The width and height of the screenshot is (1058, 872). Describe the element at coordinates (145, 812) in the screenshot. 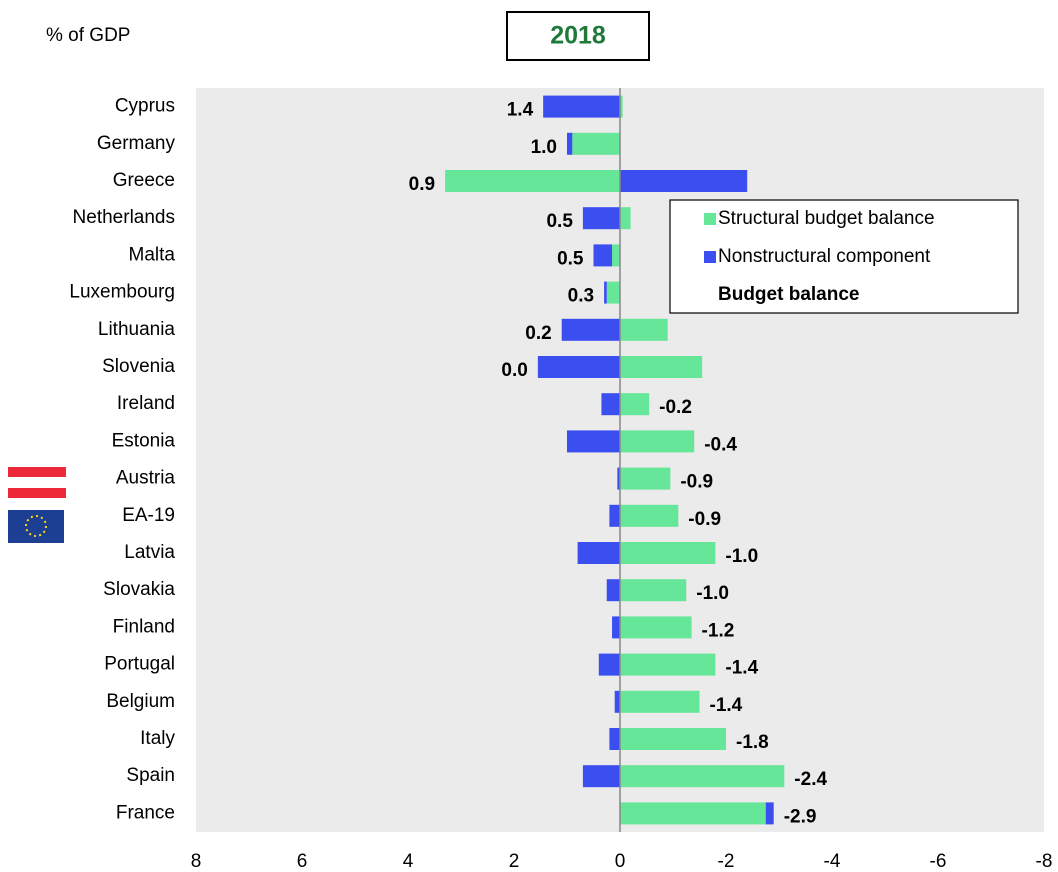

I see `y-tick-label: France` at that location.